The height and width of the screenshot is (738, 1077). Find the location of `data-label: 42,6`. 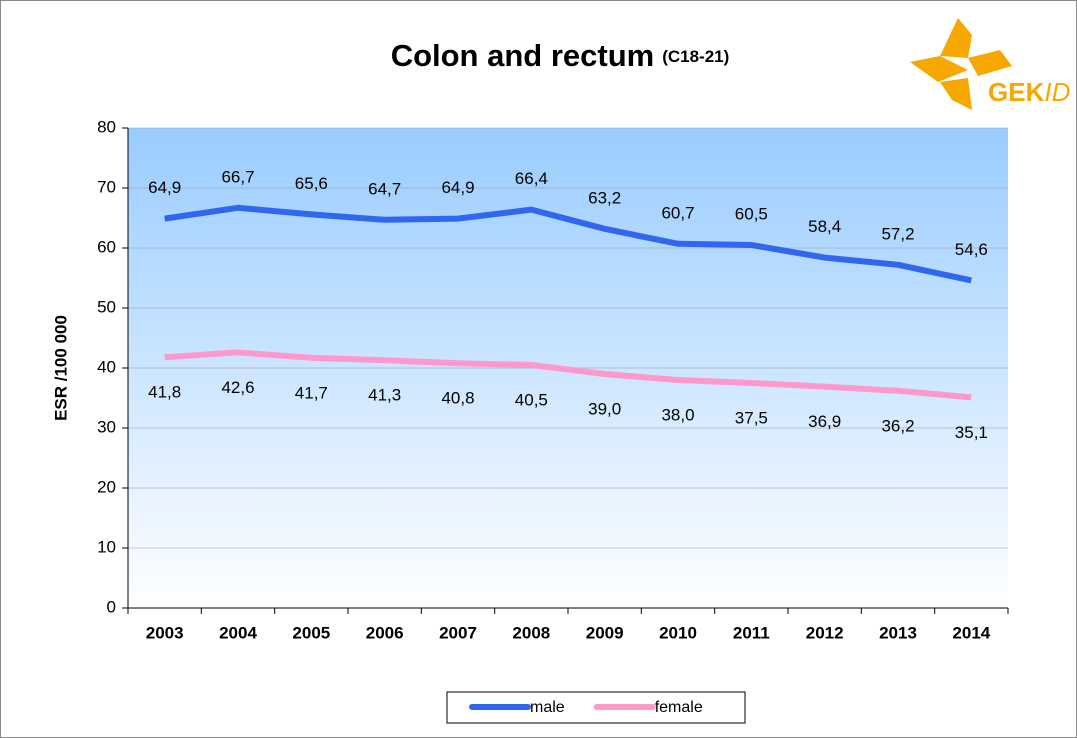

data-label: 42,6 is located at coordinates (237, 387).